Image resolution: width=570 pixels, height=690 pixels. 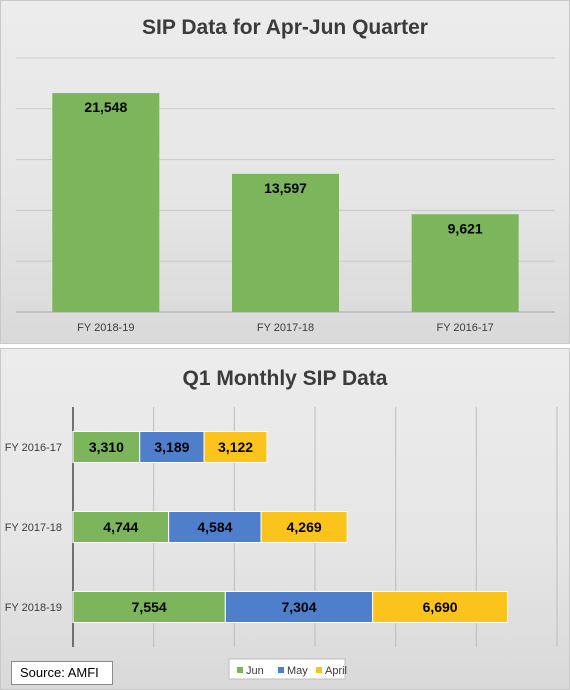 What do you see at coordinates (62, 673) in the screenshot?
I see `source-note: Source: AMFI` at bounding box center [62, 673].